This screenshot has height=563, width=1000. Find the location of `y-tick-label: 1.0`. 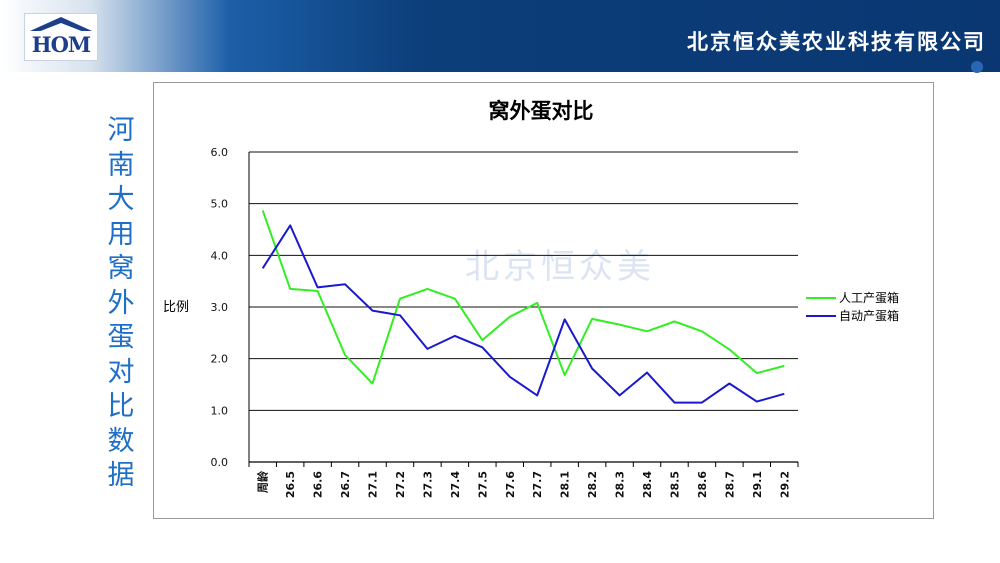

y-tick-label: 1.0 is located at coordinates (220, 410).